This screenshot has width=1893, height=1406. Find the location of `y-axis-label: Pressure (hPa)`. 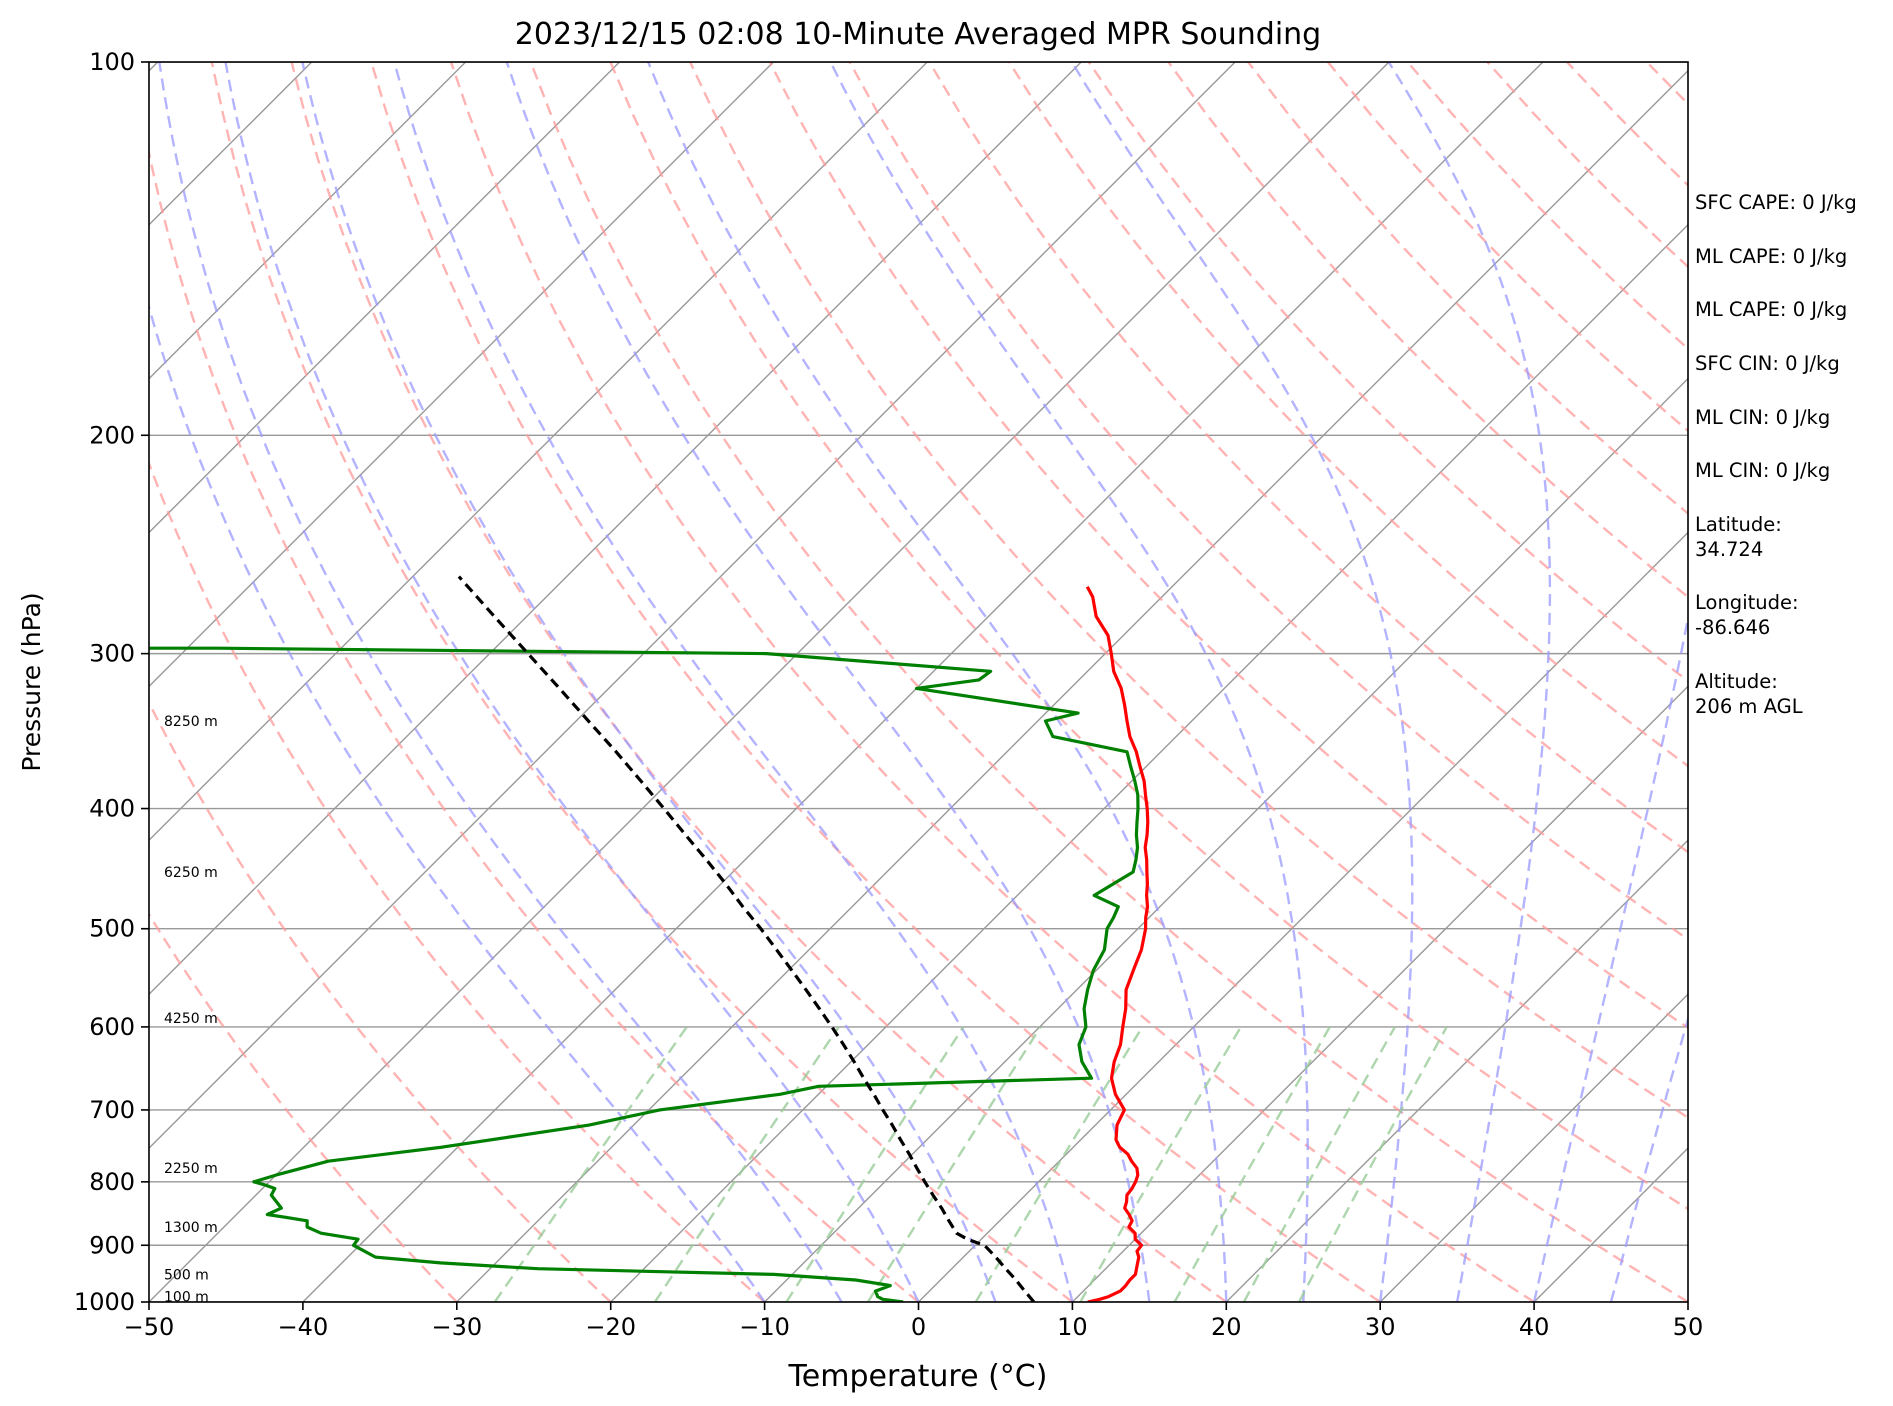

y-axis-label: Pressure (hPa) is located at coordinates (31, 681).